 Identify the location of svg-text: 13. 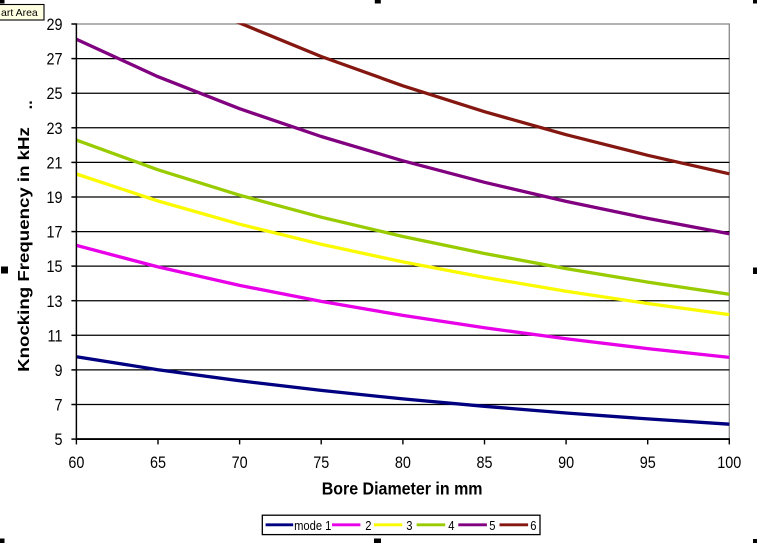
(54, 302).